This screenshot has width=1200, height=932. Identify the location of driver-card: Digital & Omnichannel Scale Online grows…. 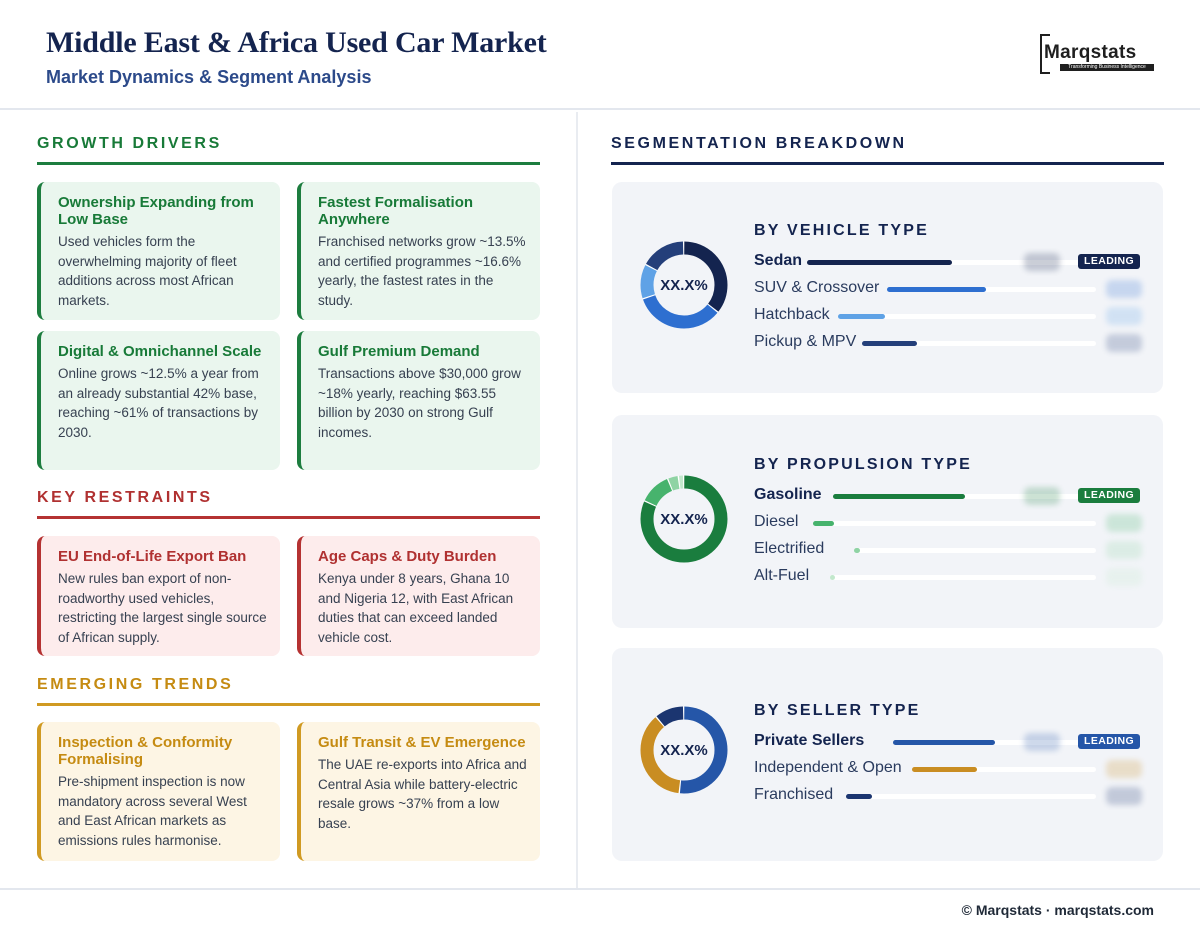
(158, 400).